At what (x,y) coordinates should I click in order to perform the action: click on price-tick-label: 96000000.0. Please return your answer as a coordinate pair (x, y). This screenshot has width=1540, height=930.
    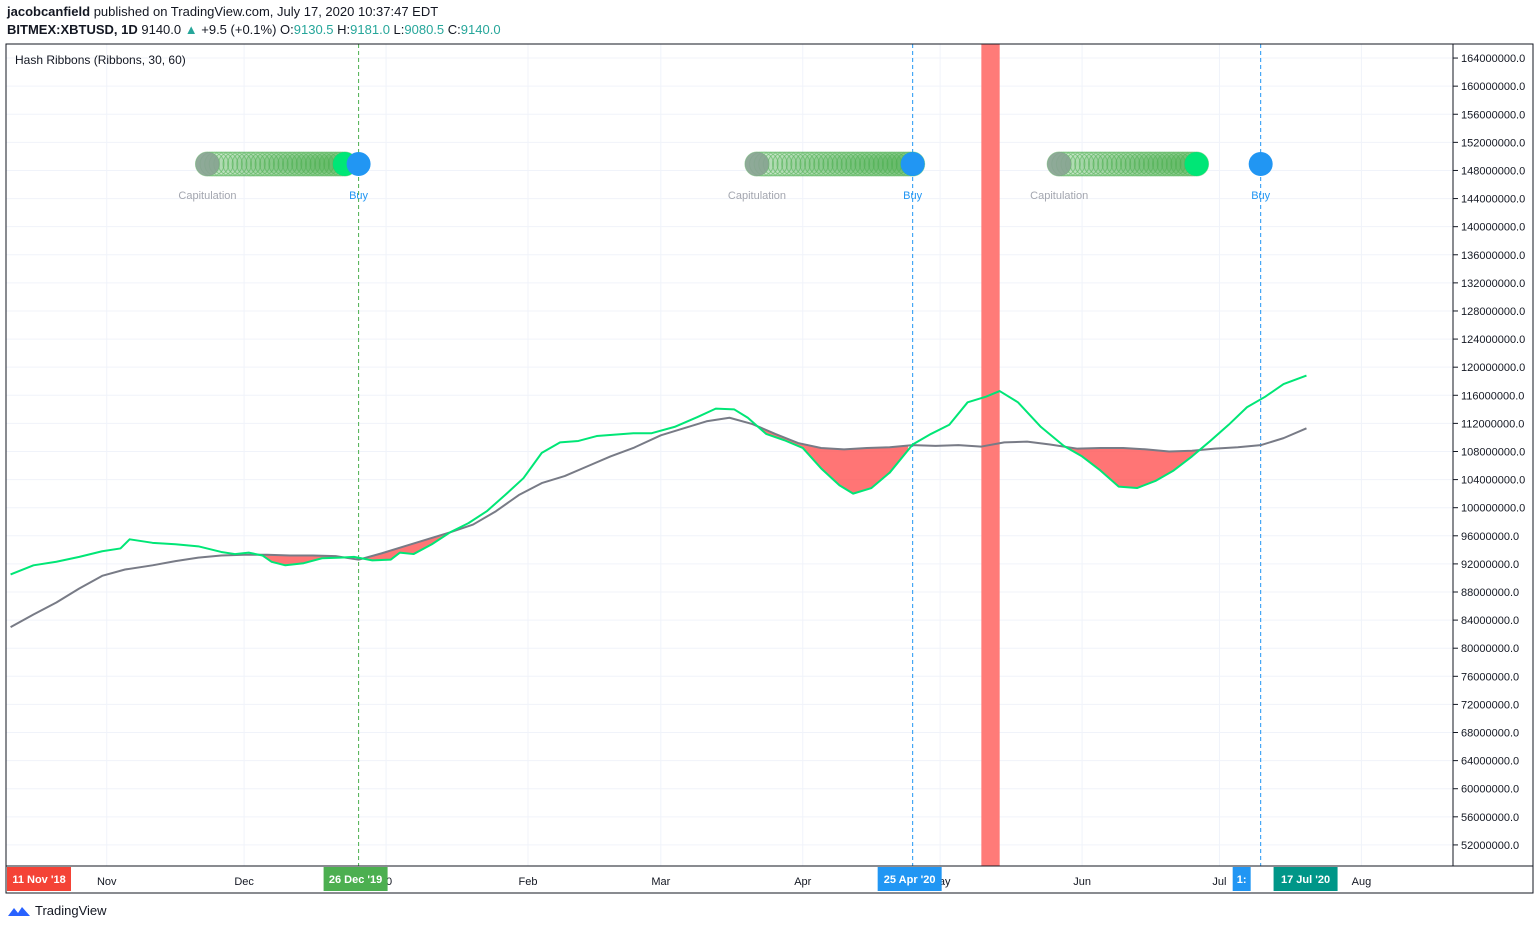
    Looking at the image, I should click on (1490, 537).